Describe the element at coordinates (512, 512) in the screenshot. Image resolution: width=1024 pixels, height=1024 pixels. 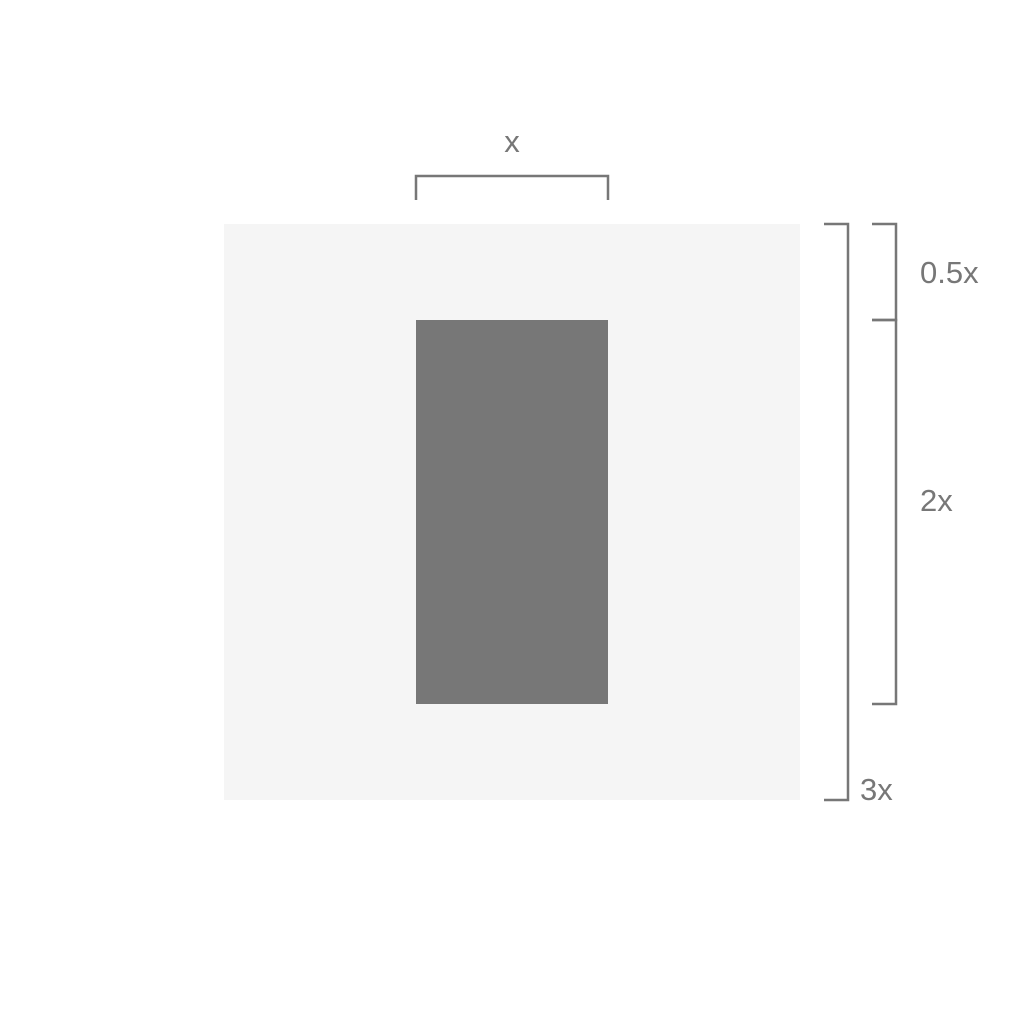
I see `inner-rectangle` at that location.